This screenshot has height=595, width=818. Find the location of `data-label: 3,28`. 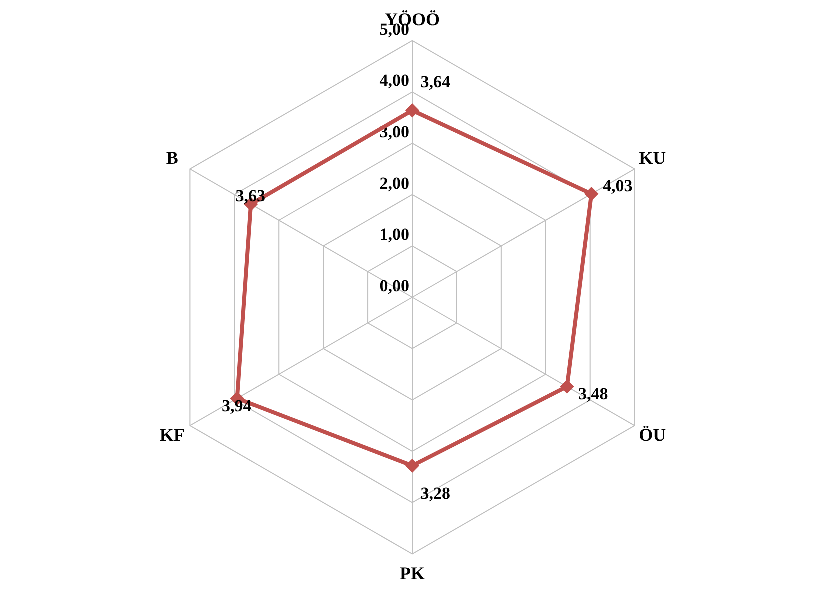

data-label: 3,28 is located at coordinates (435, 494).